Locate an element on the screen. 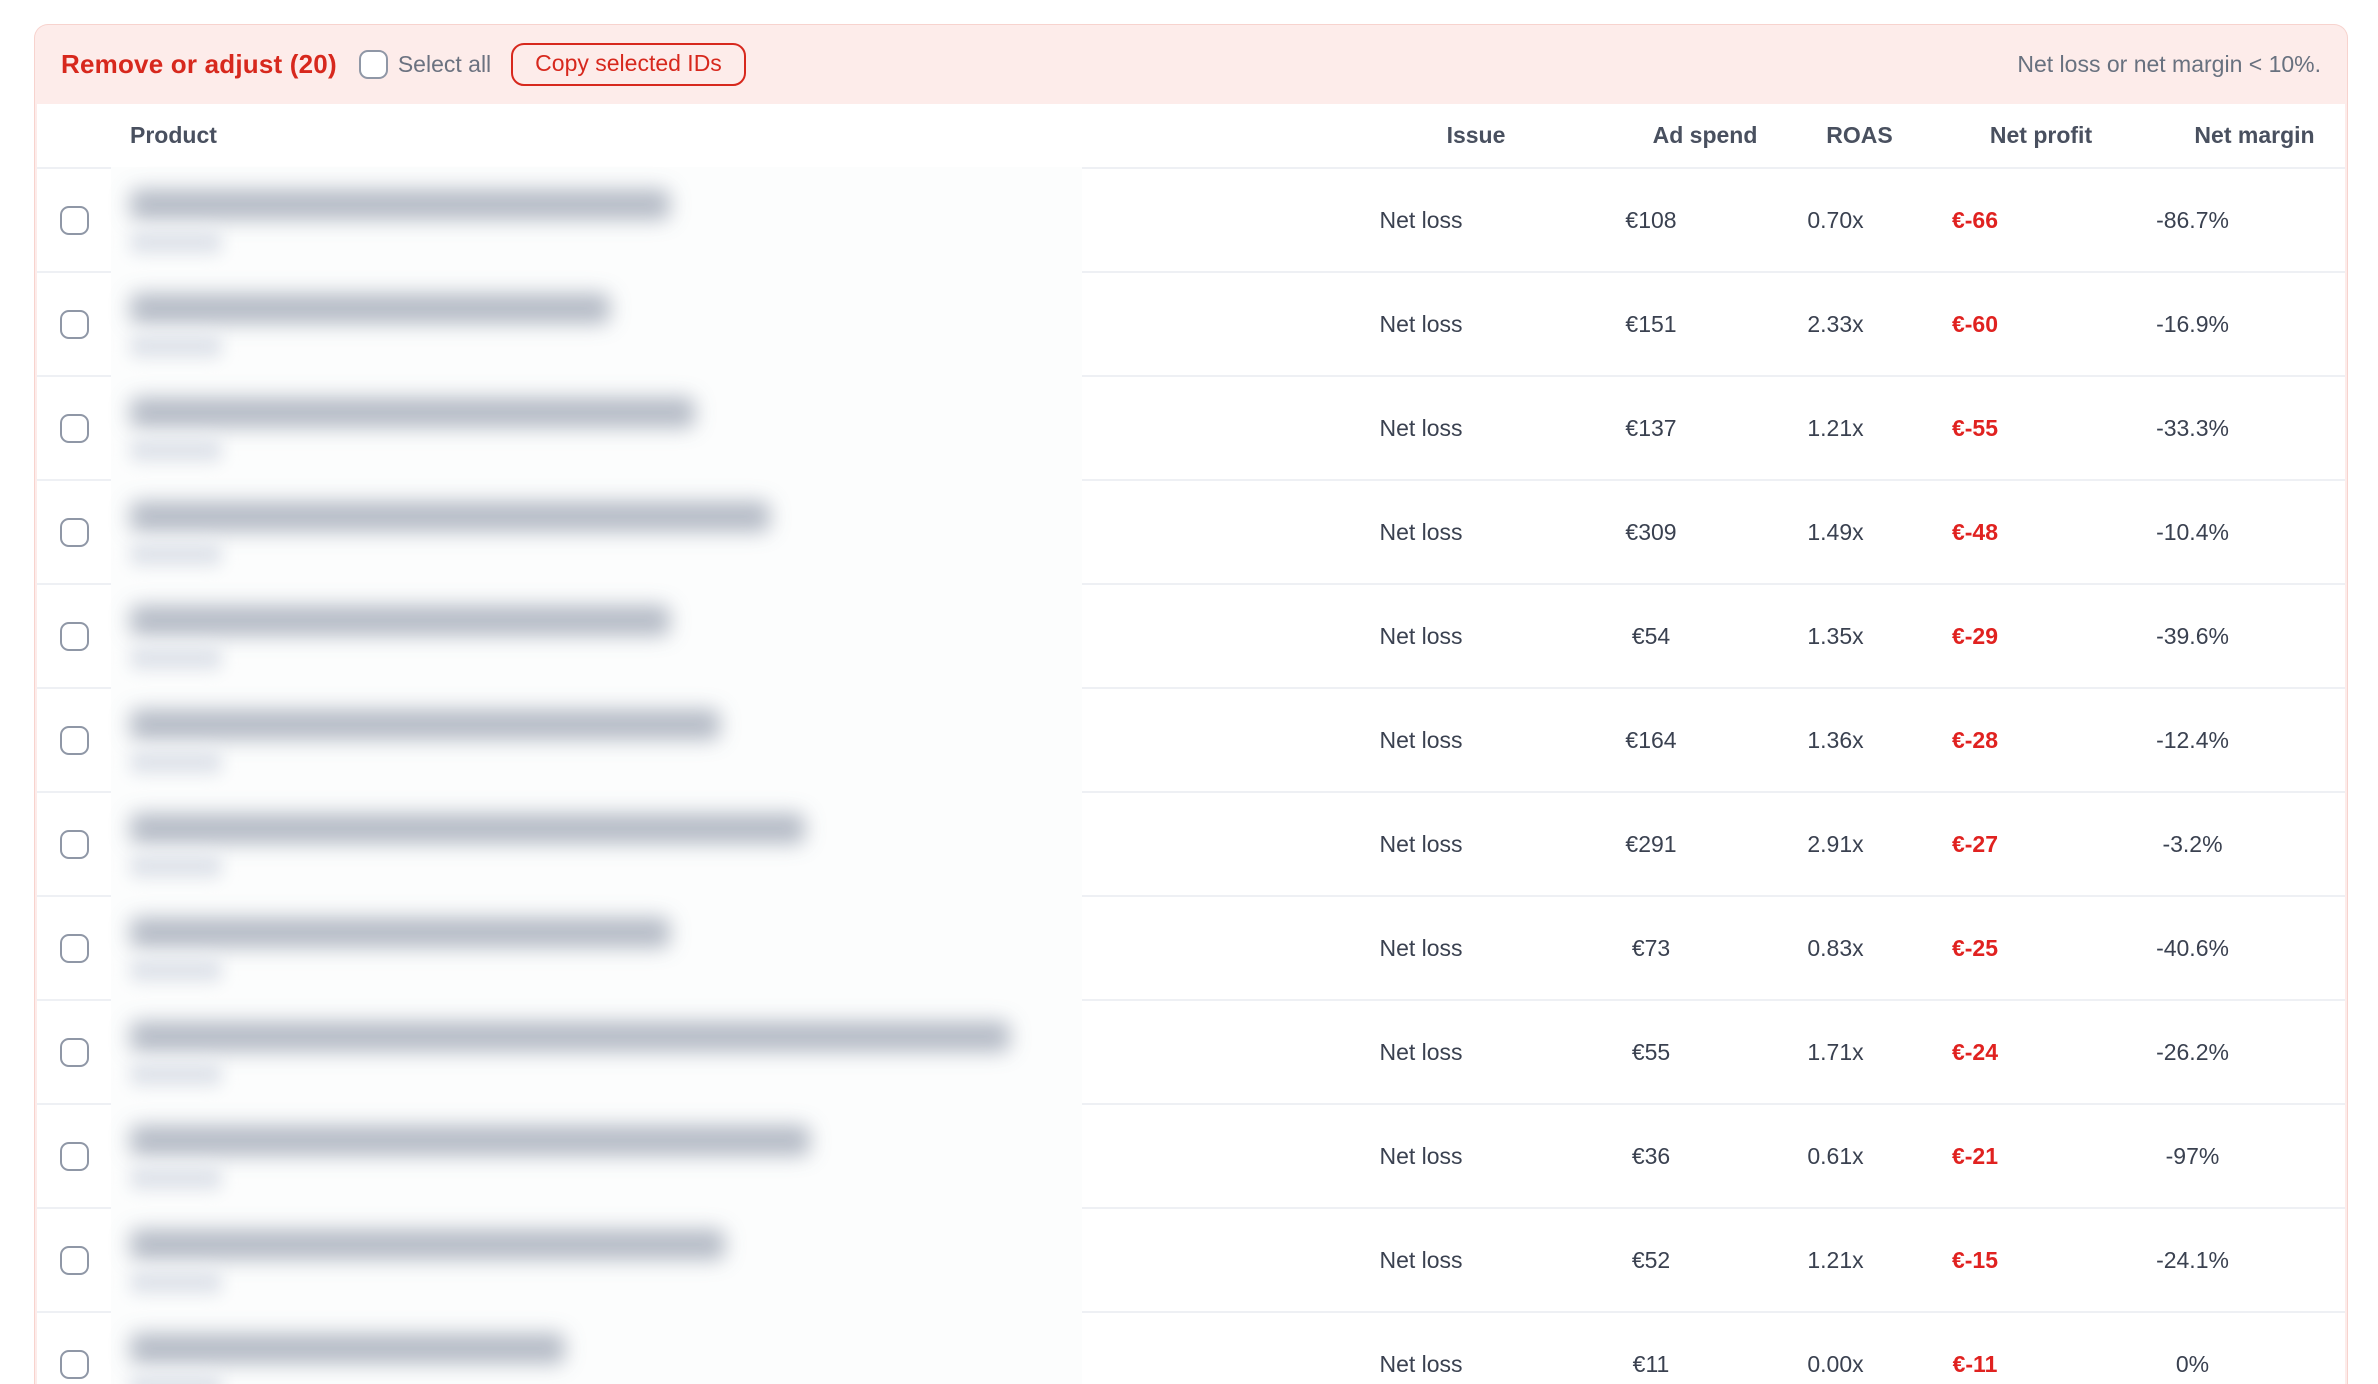  net-margin-cell: -3.2% is located at coordinates (2192, 843).